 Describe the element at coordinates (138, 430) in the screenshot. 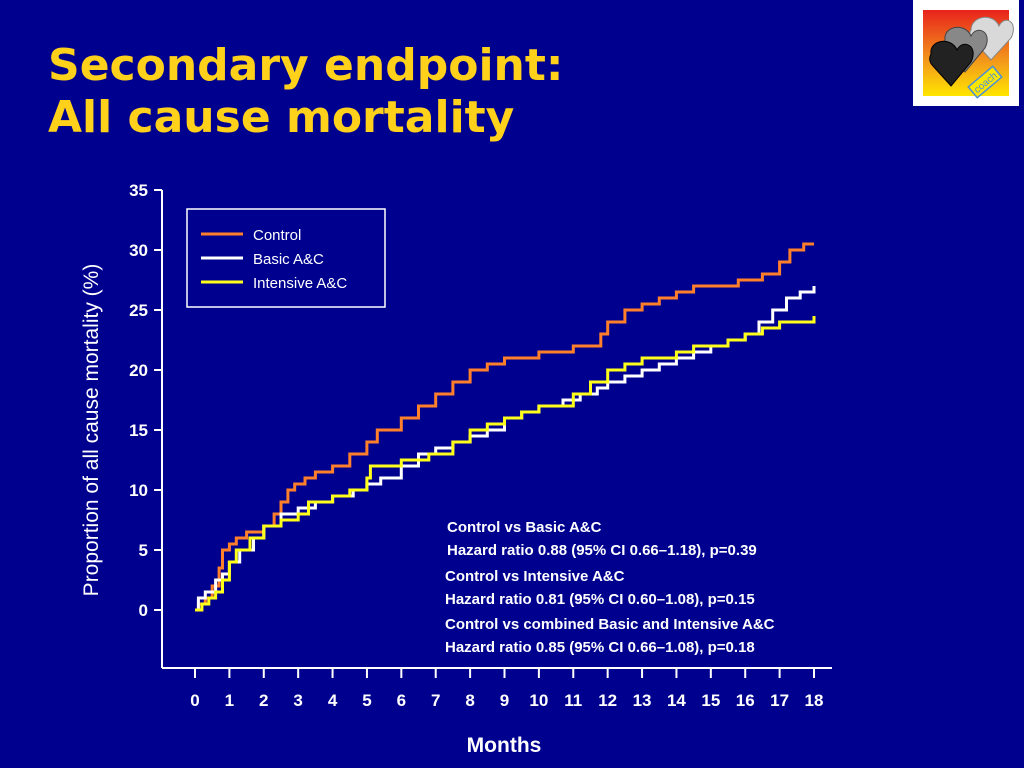

I see `y-tick-label: 15` at that location.